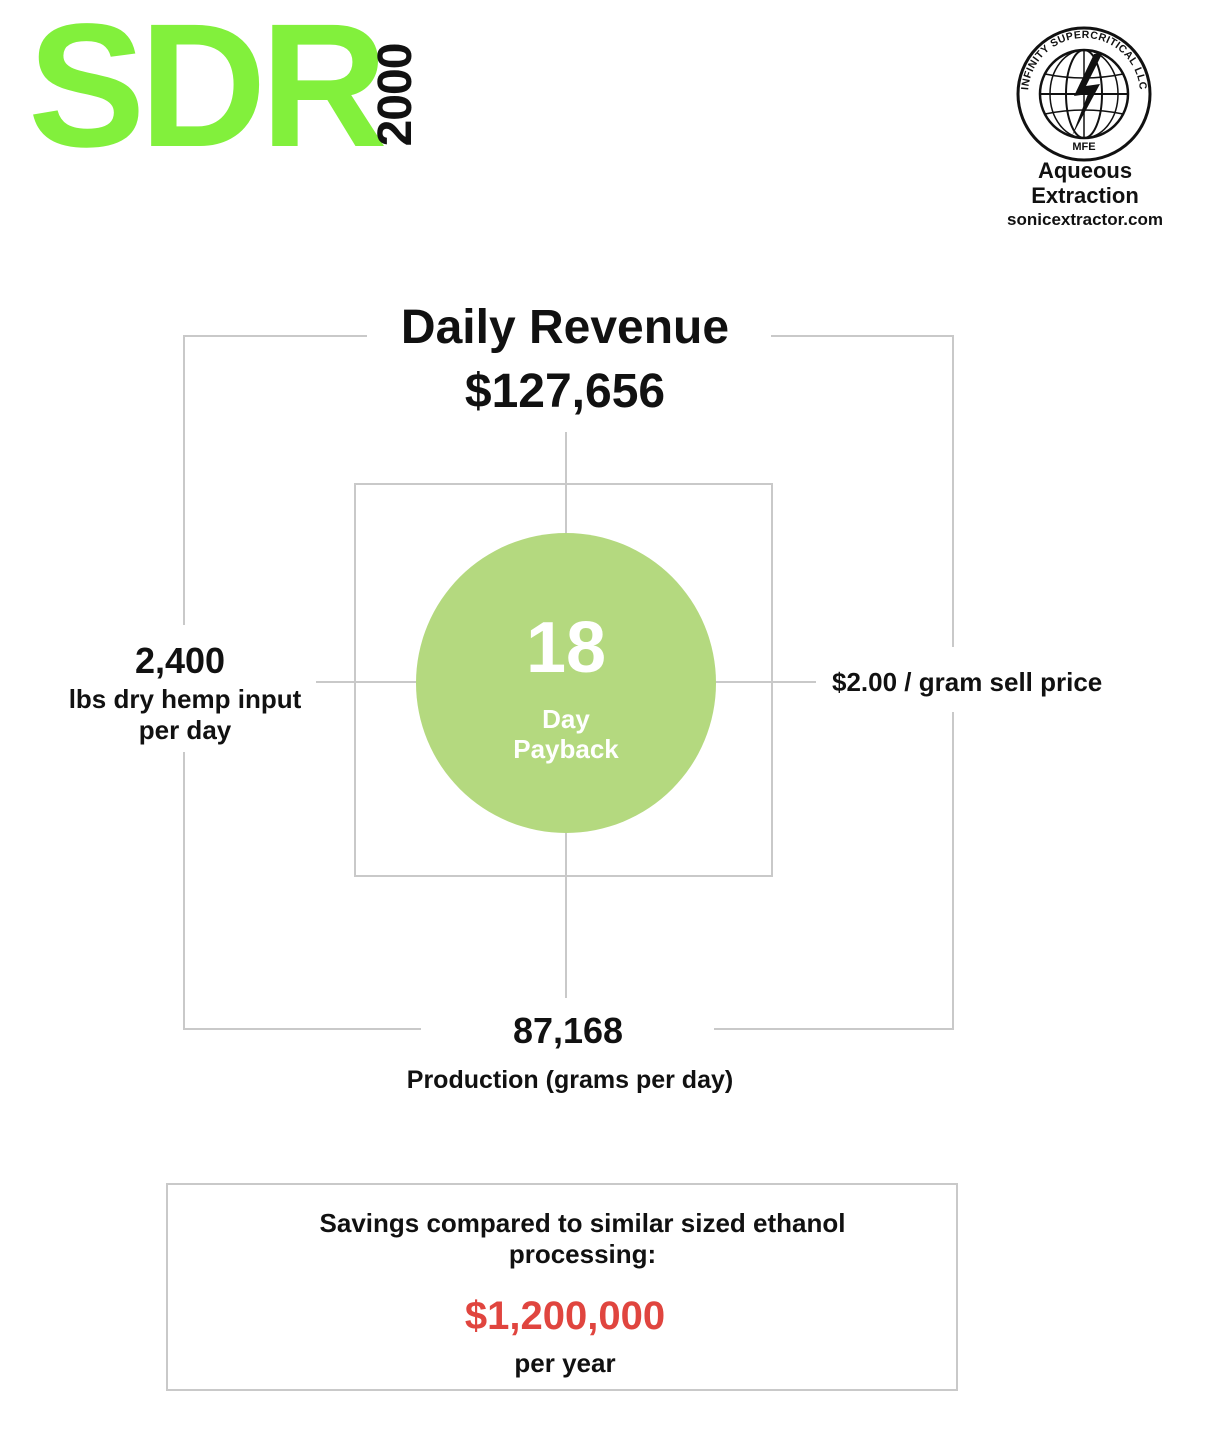  What do you see at coordinates (765, 682) in the screenshot?
I see `connector-right` at bounding box center [765, 682].